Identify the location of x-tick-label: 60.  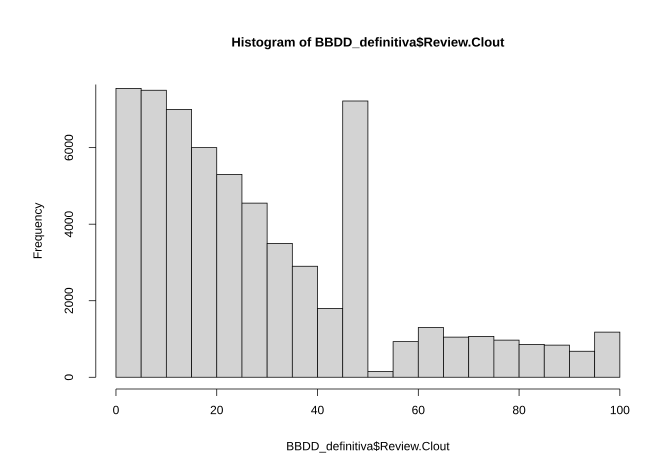
(418, 410).